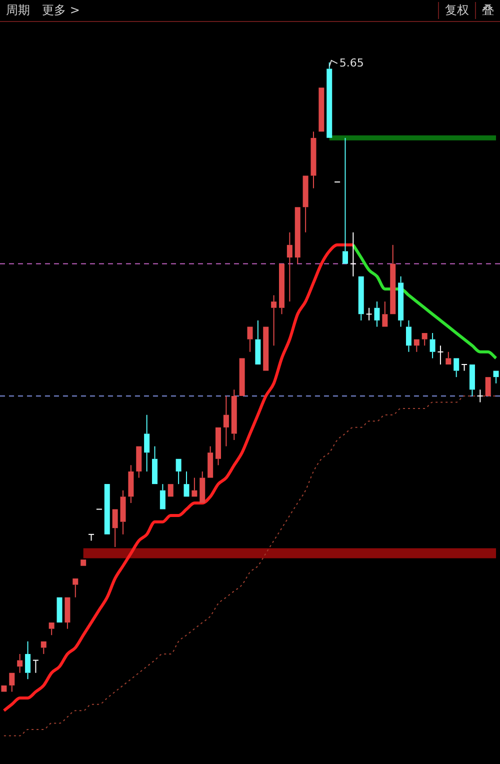 This screenshot has height=764, width=500. I want to click on text: 周期, so click(18, 10).